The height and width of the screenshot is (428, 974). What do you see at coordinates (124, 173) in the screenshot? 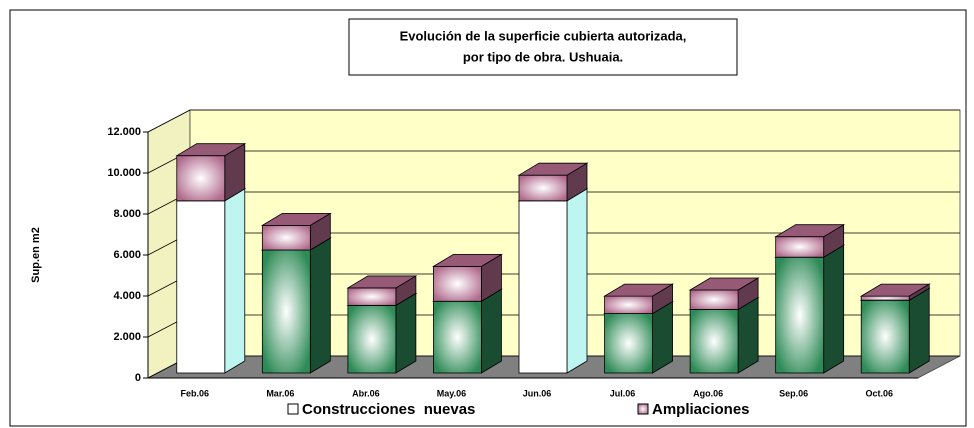
I see `y-tick-label: 10.000` at bounding box center [124, 173].